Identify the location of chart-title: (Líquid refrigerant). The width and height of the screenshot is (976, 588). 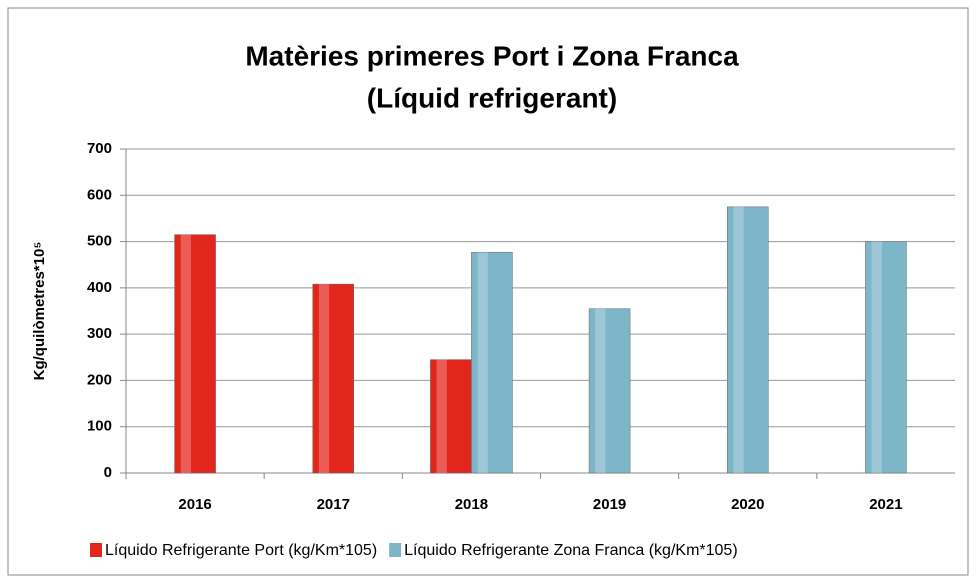
(492, 97).